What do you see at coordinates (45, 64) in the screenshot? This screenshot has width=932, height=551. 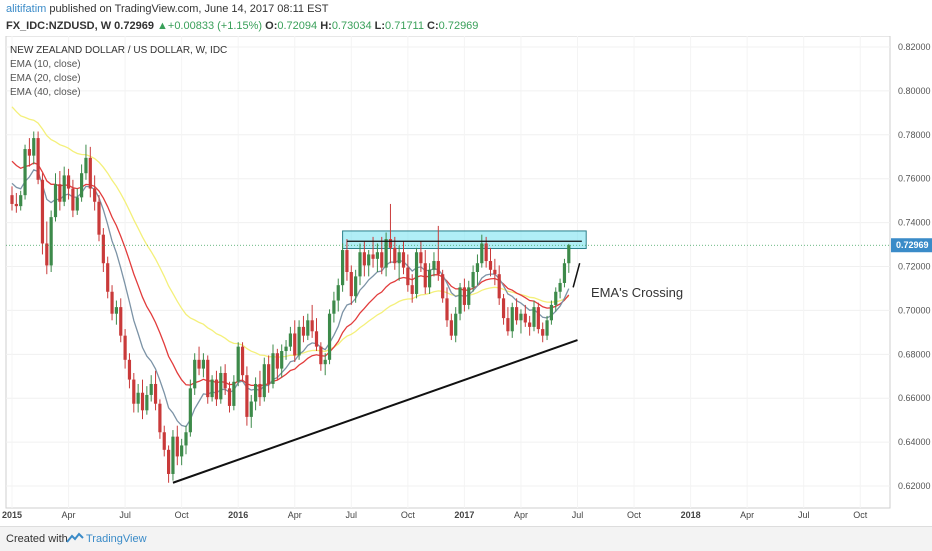 I see `legend-ema10: EMA (10, close)` at bounding box center [45, 64].